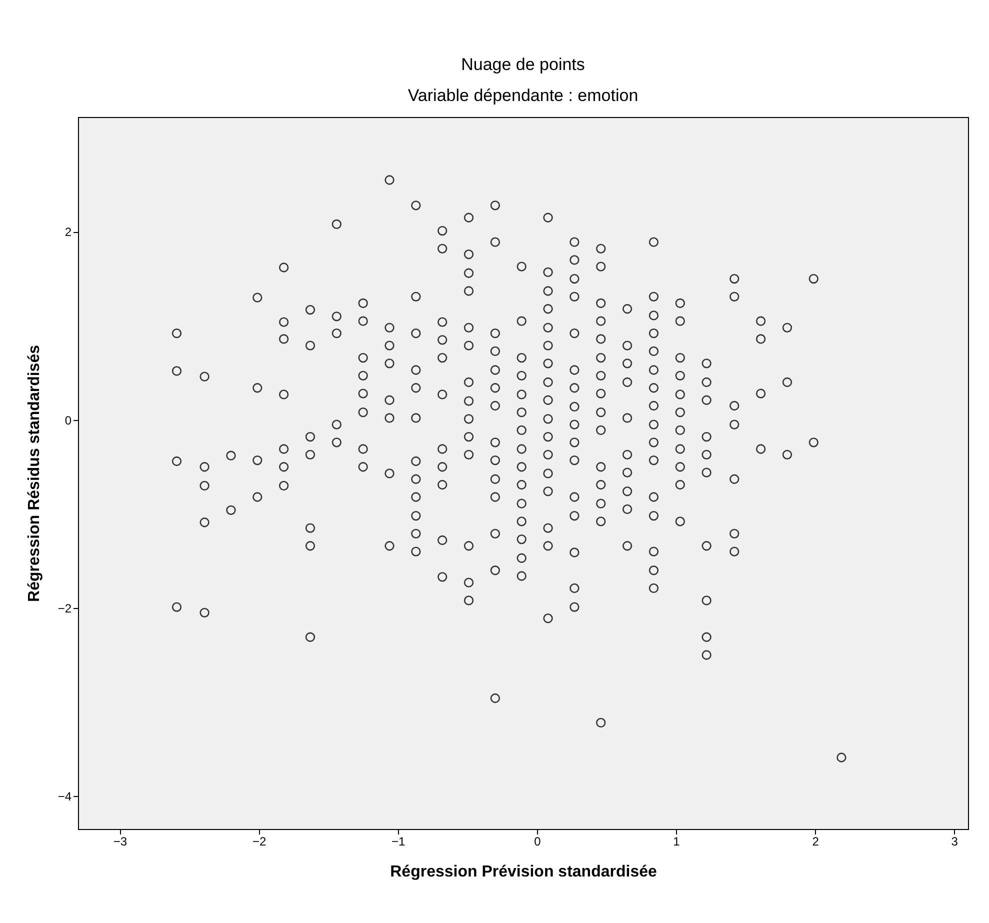 The width and height of the screenshot is (989, 923). Describe the element at coordinates (523, 64) in the screenshot. I see `chart-title: Nuage de points` at that location.